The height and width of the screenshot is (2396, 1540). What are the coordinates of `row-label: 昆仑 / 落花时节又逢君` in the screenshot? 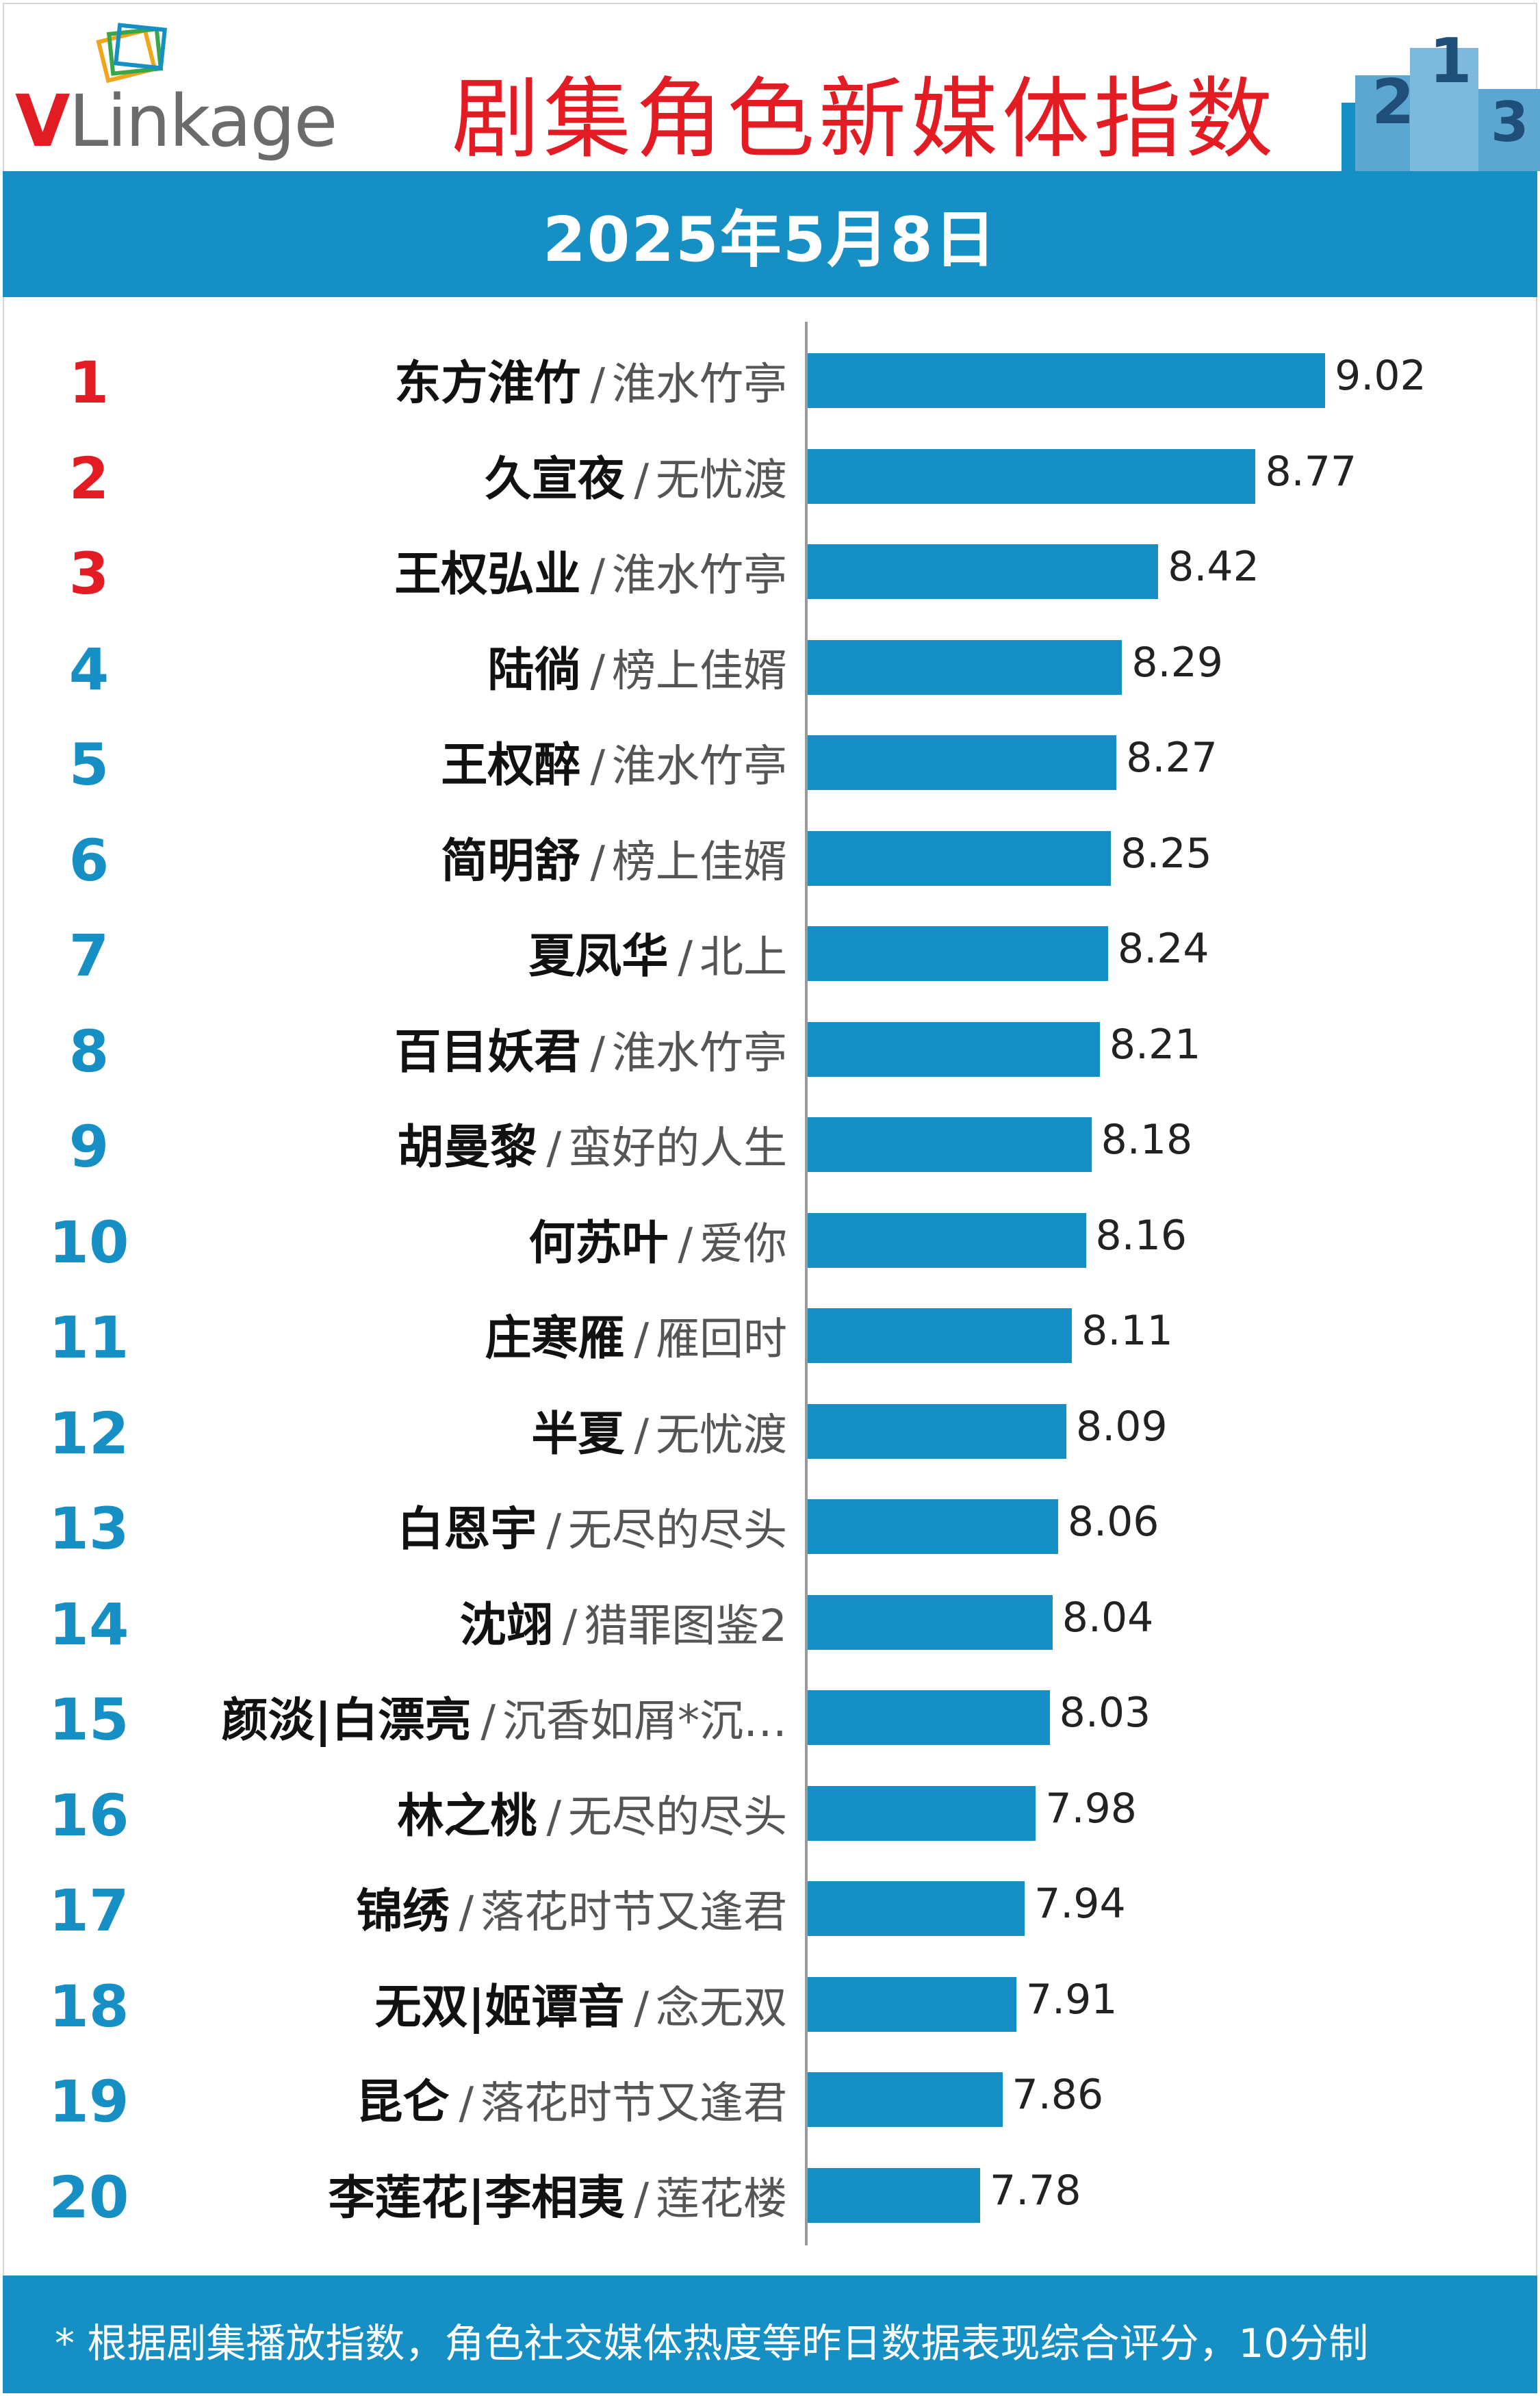 It's located at (571, 2098).